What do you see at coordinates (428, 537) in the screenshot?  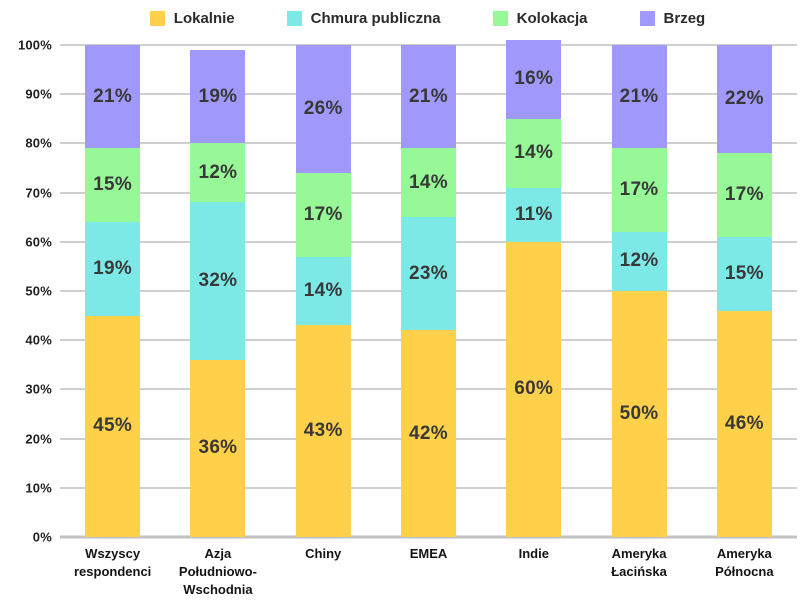 I see `gridline` at bounding box center [428, 537].